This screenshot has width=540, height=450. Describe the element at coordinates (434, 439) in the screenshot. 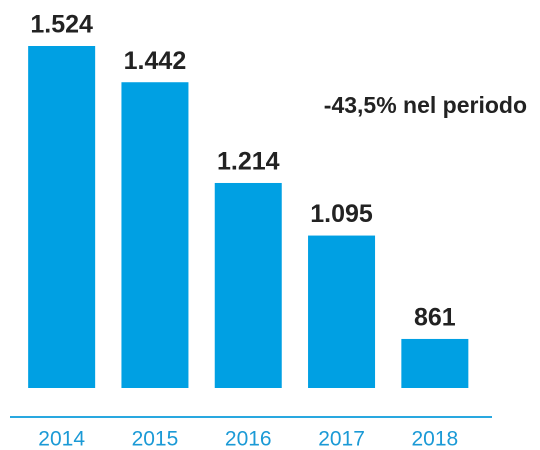

I see `x-tick-label: 2018` at that location.